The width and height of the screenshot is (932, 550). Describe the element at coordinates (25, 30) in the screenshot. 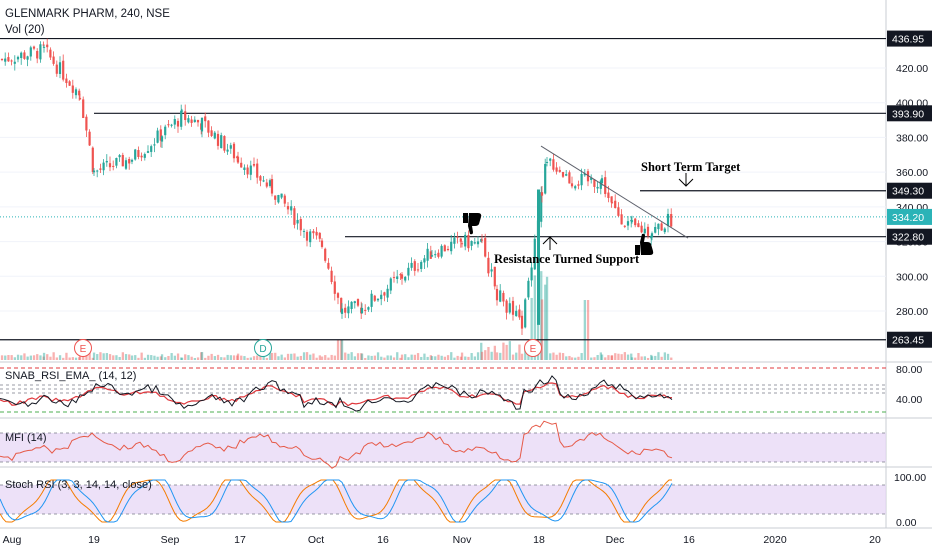

I see `volume-label: Vol (20)` at that location.